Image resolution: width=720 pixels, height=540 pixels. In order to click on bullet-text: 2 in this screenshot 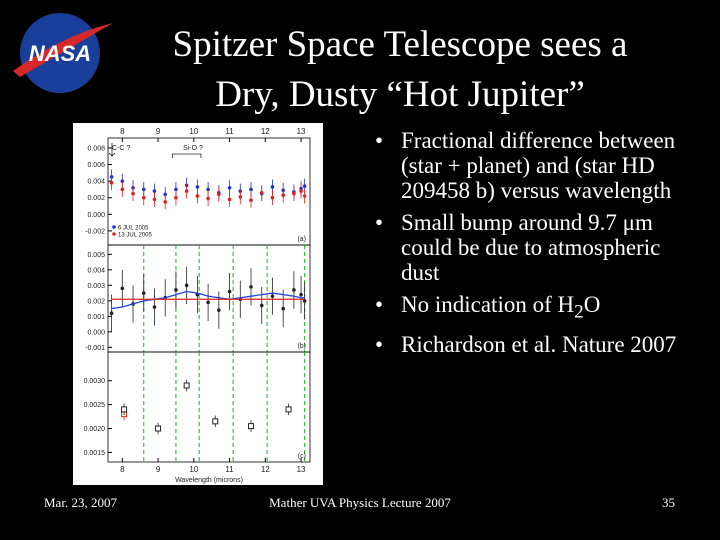, I will do `click(579, 312)`.